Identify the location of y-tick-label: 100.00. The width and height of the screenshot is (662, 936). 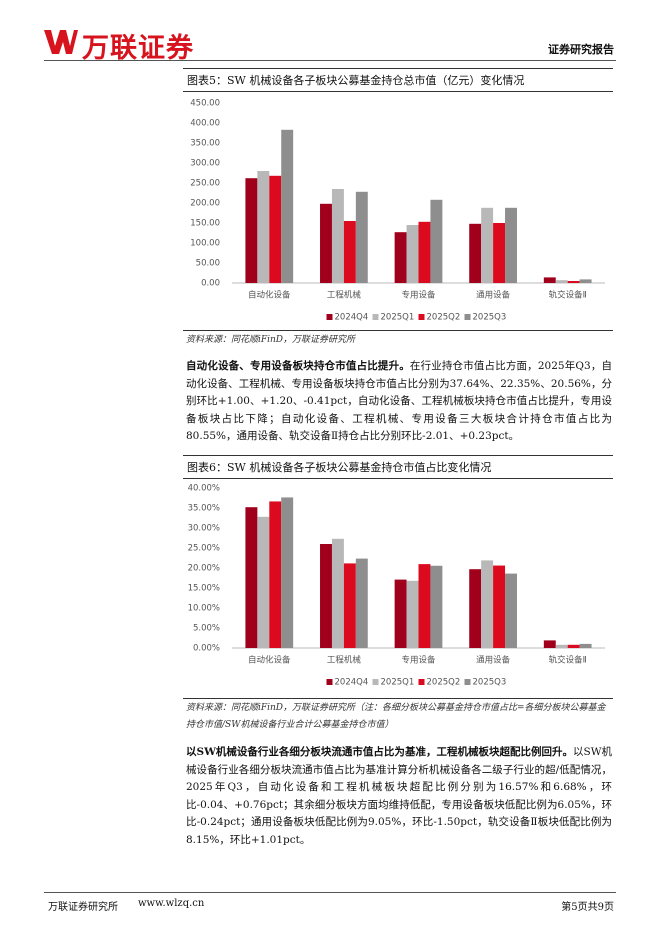
(205, 244).